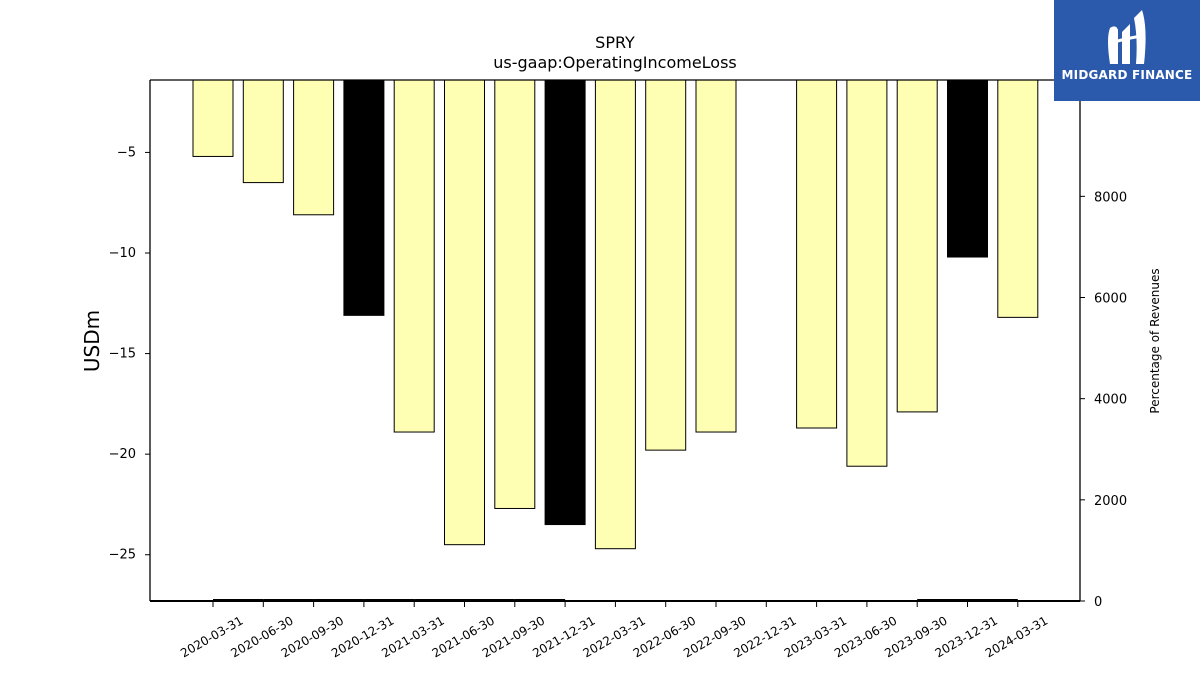  Describe the element at coordinates (615, 42) in the screenshot. I see `chart-title: SPRY` at that location.